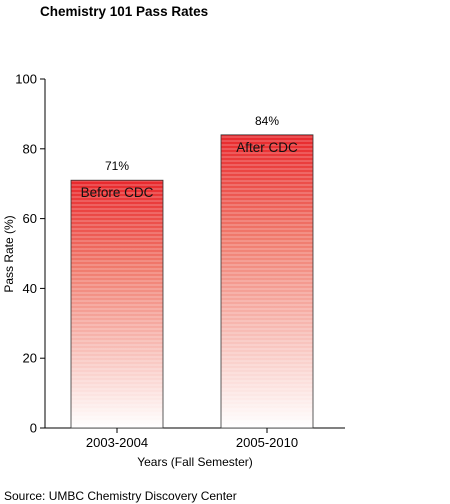 The height and width of the screenshot is (504, 450). What do you see at coordinates (267, 147) in the screenshot?
I see `bar-inner-label: After CDC` at bounding box center [267, 147].